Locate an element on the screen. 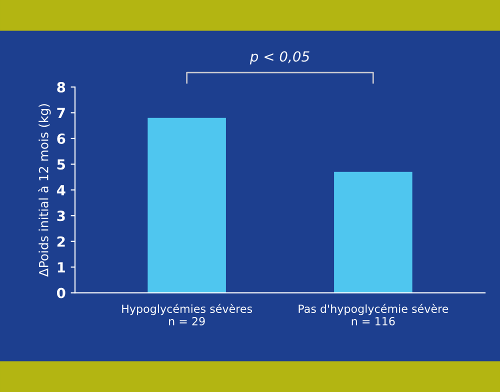  y-tick-label: 0 is located at coordinates (61, 293).